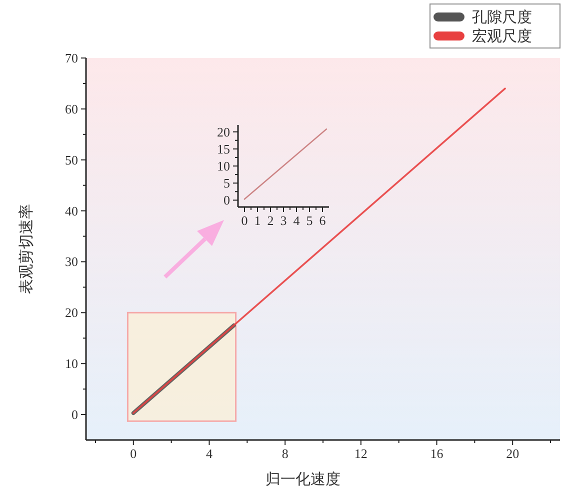  What do you see at coordinates (502, 36) in the screenshot?
I see `legend-label: 宏观尺度` at bounding box center [502, 36].